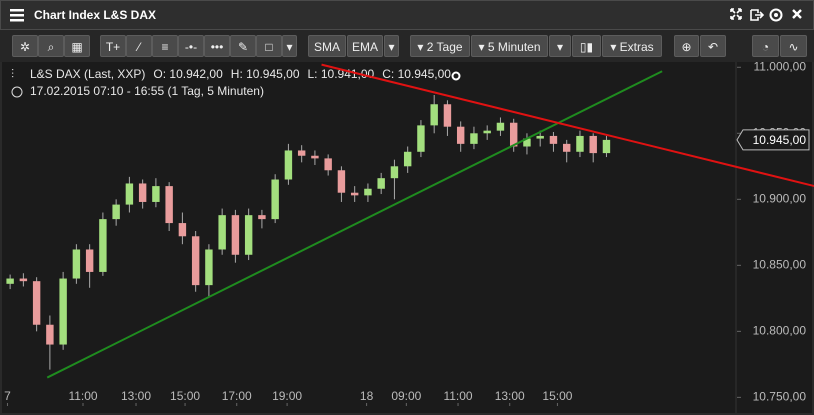  Describe the element at coordinates (367, 396) in the screenshot. I see `x-tick-label: 18` at that location.